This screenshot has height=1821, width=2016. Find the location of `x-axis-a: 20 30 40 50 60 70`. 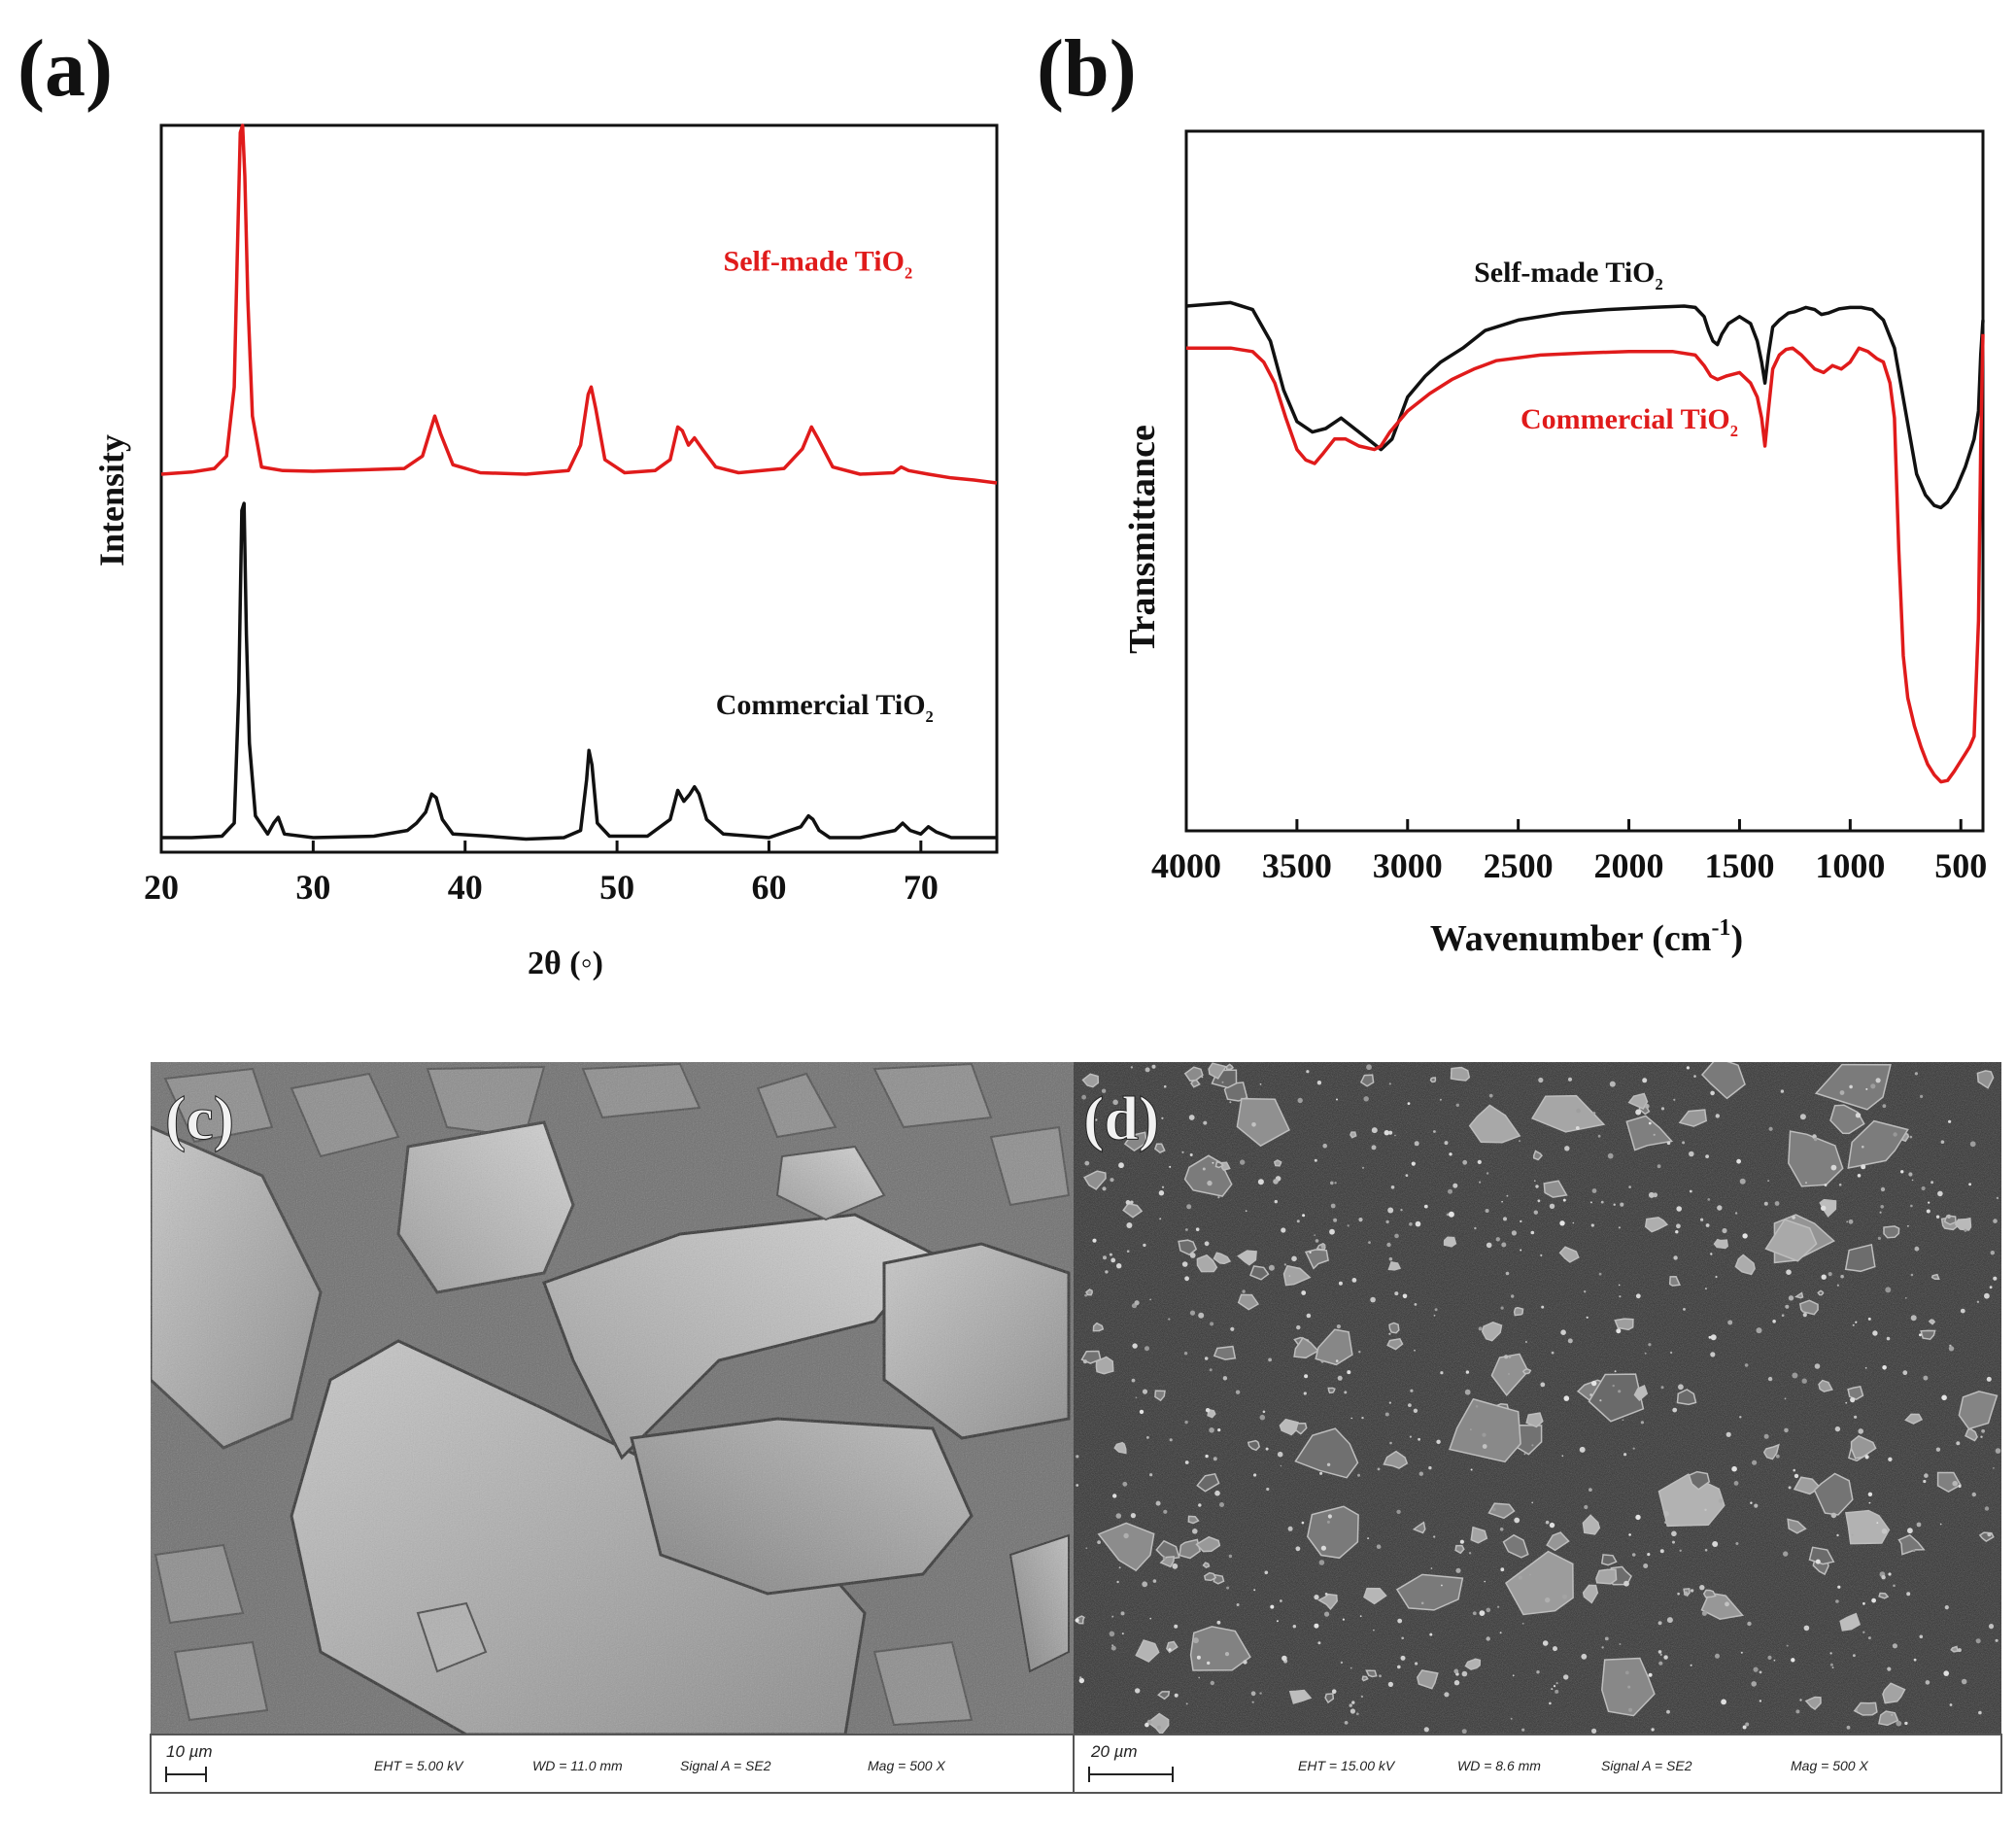

x-axis-a: 20 30 40 50 60 70 is located at coordinates (542, 874).